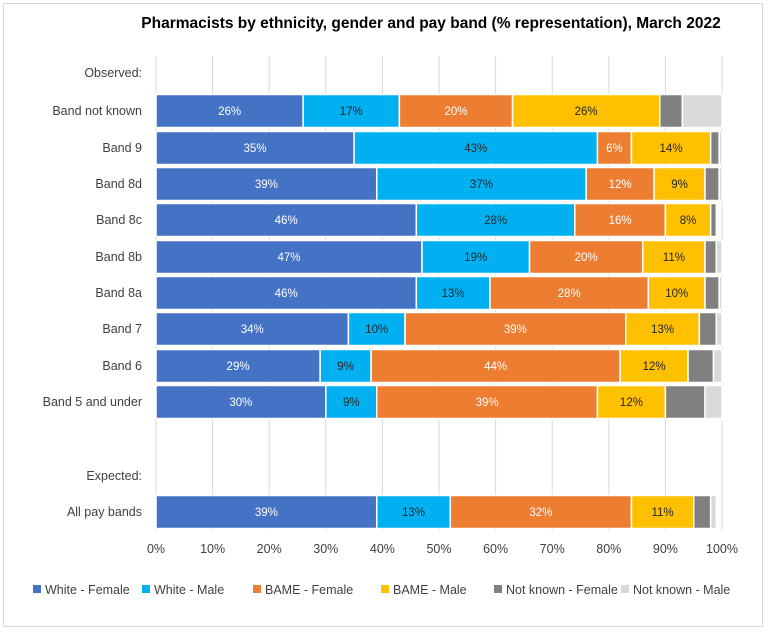 This screenshot has height=633, width=768. What do you see at coordinates (240, 403) in the screenshot?
I see `data-label: 30%` at bounding box center [240, 403].